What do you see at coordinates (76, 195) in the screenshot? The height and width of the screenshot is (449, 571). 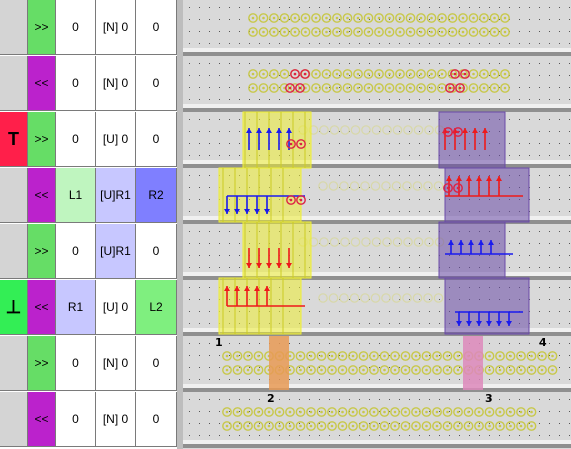 I see `left-value-cell: L1` at bounding box center [76, 195].